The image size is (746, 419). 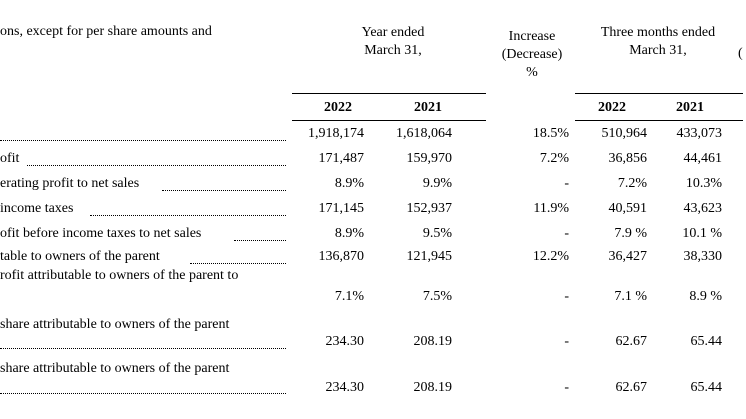 I want to click on cell-value: 7.5%, so click(x=437, y=296).